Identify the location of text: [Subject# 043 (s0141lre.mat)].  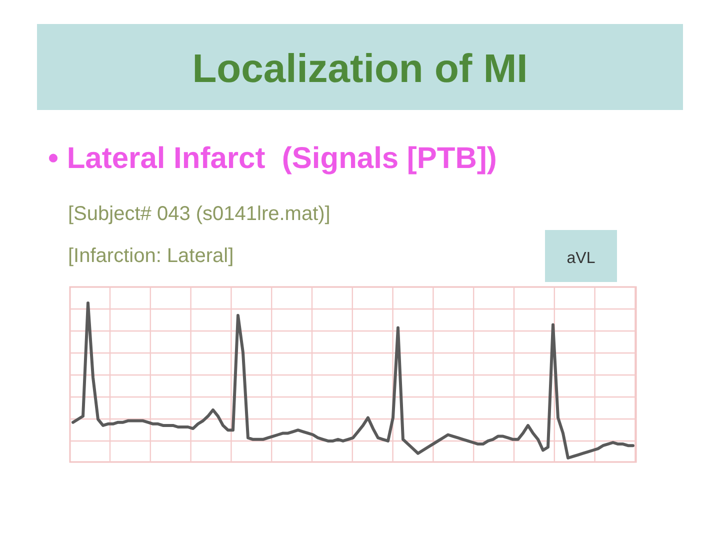
(199, 214).